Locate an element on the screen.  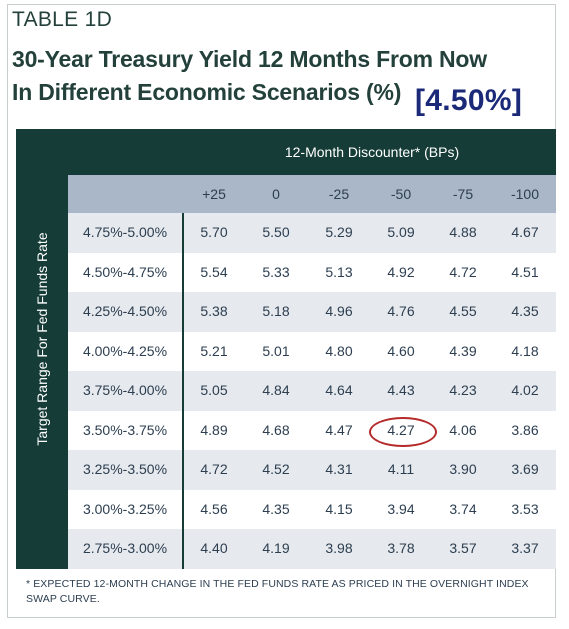
table-cell: 3.78 is located at coordinates (401, 548).